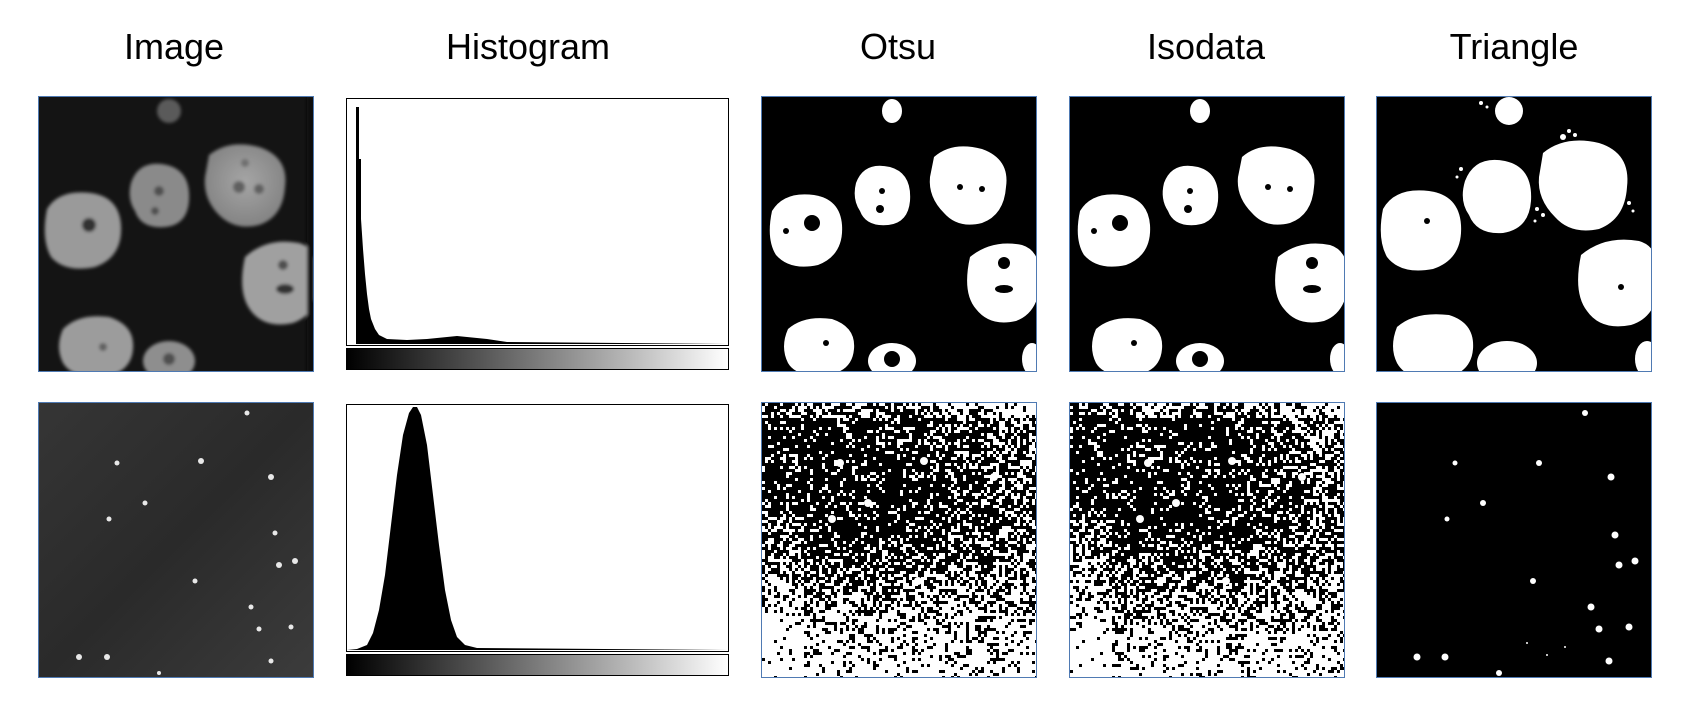  What do you see at coordinates (1514, 234) in the screenshot?
I see `triangle-nuclei` at bounding box center [1514, 234].